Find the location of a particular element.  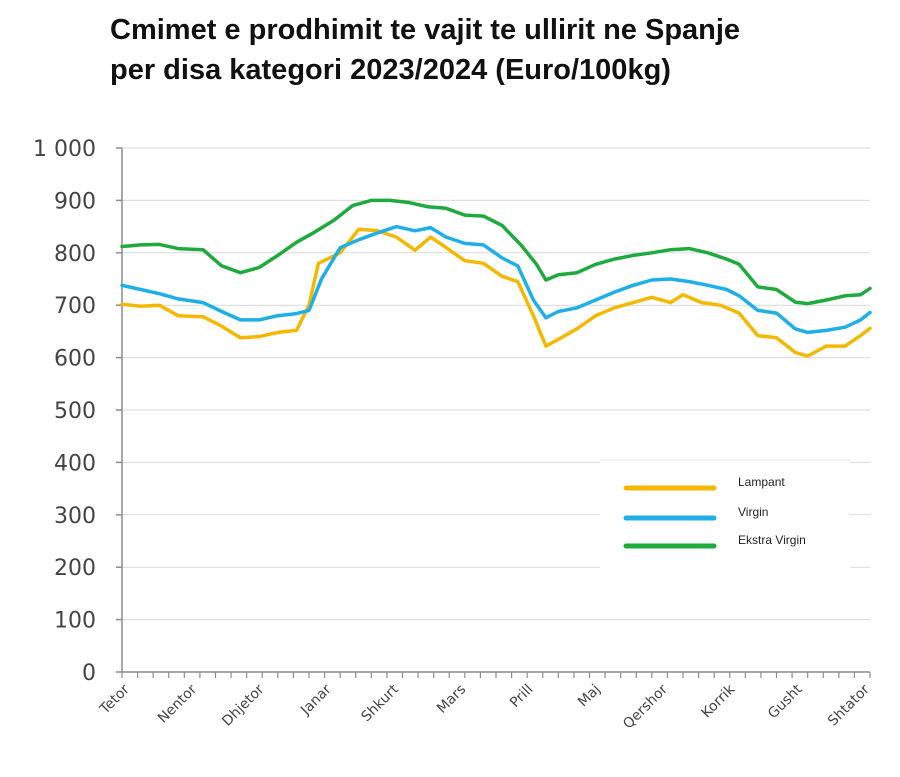

x-tick-label: Shtator is located at coordinates (849, 705).